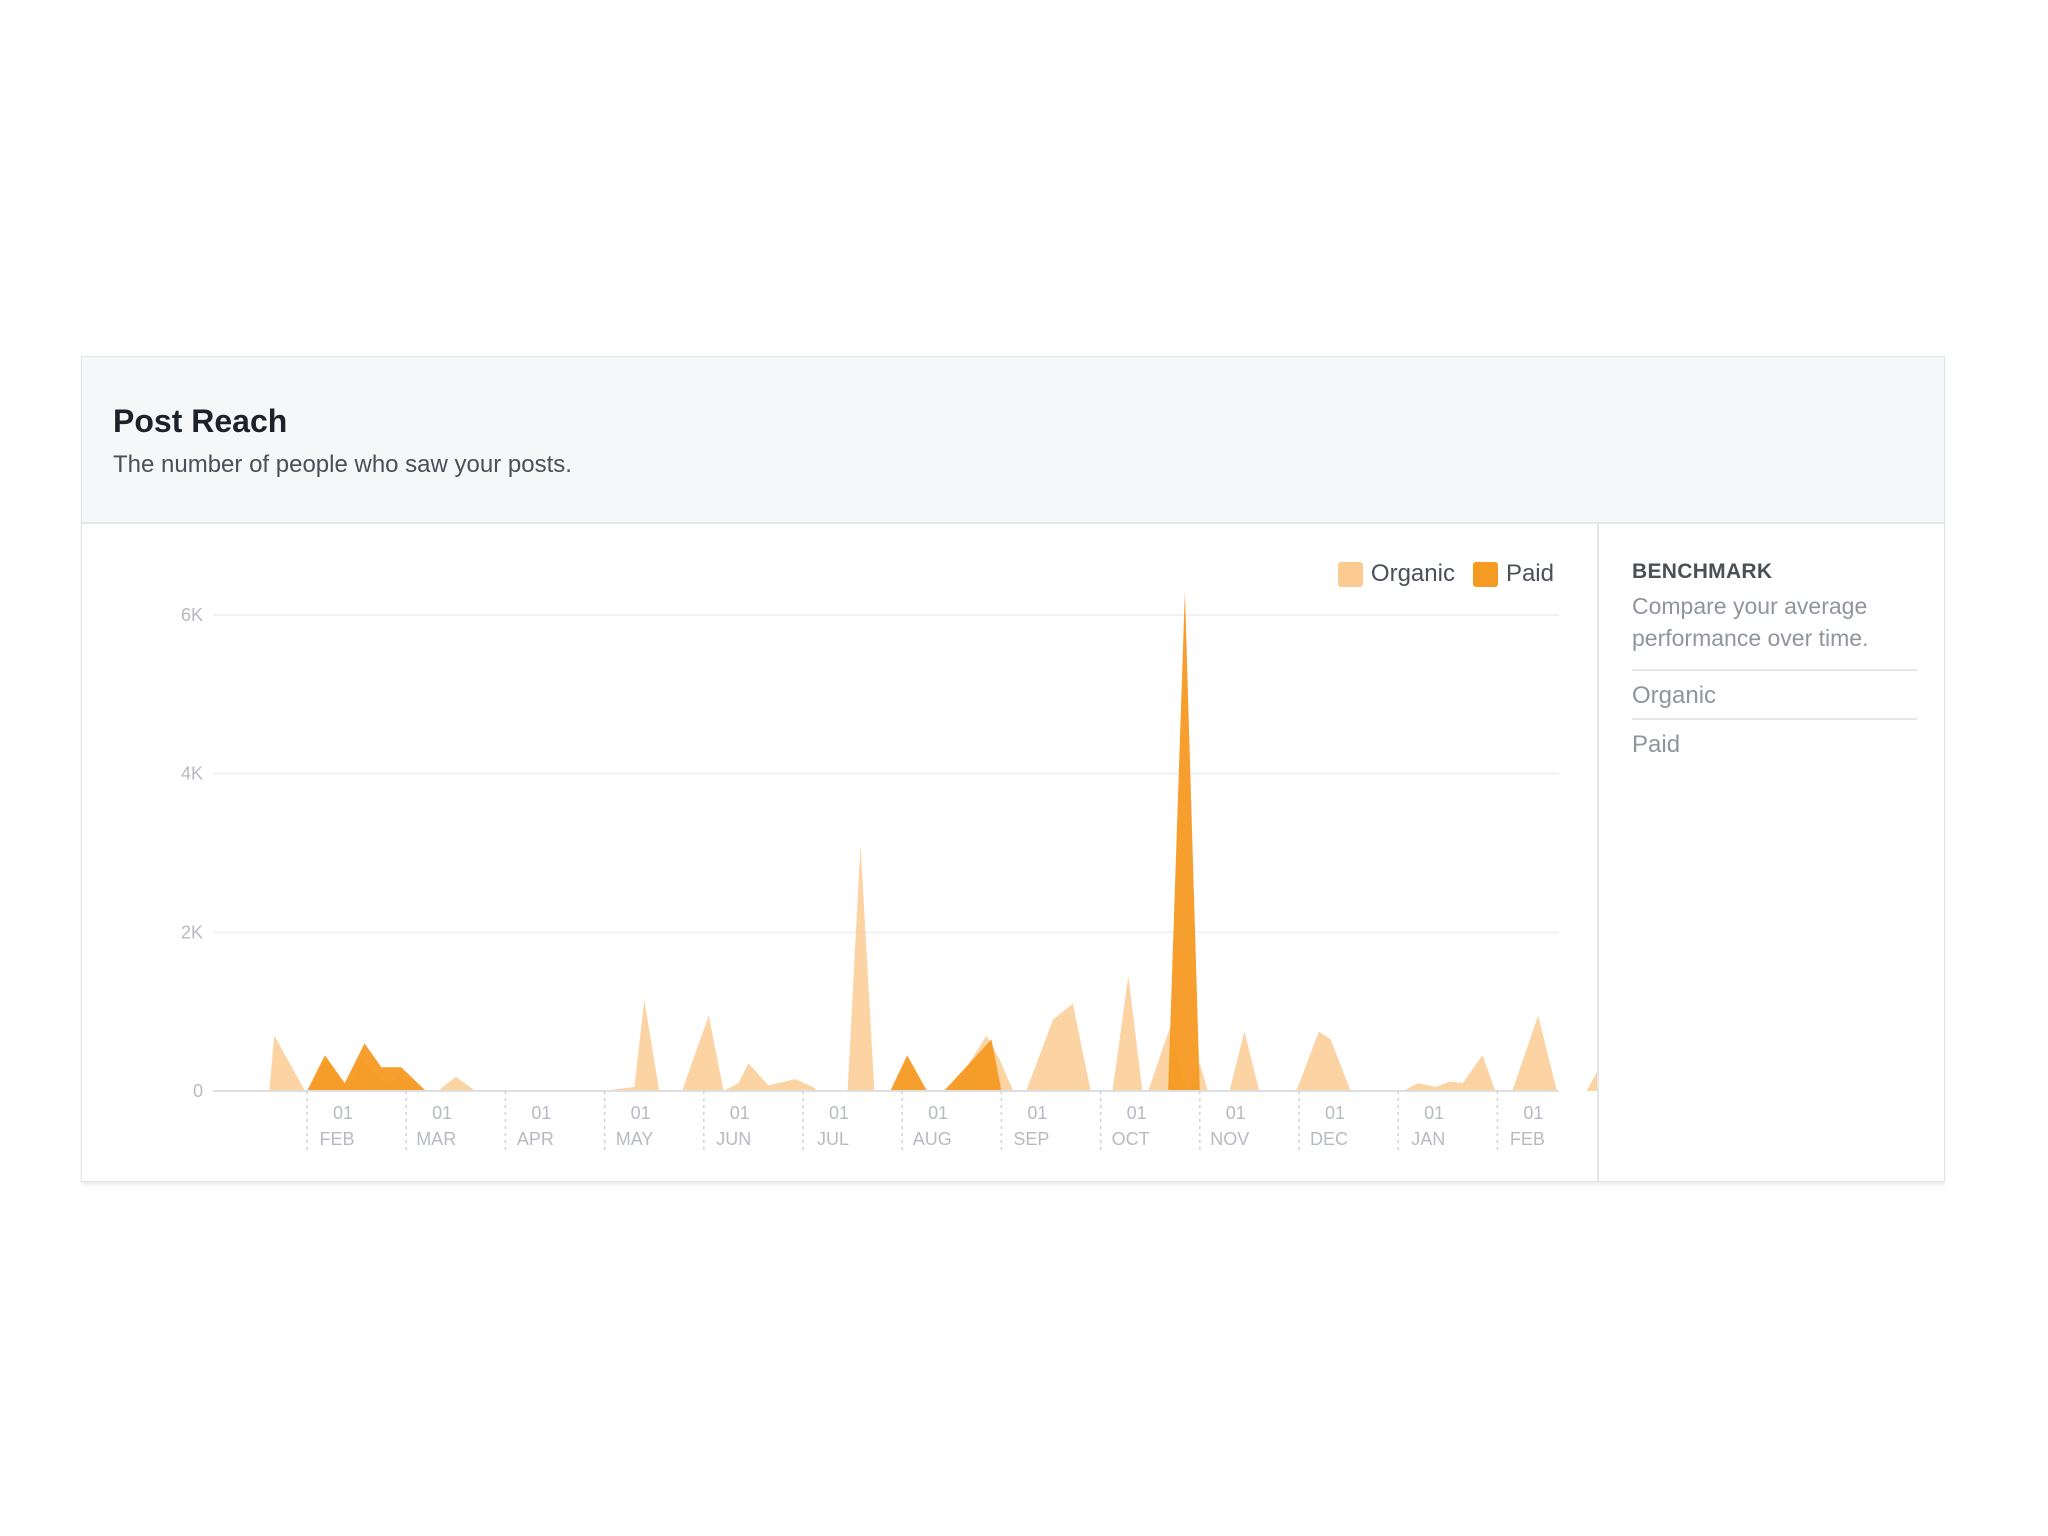 Image resolution: width=2048 pixels, height=1536 pixels. What do you see at coordinates (1229, 1139) in the screenshot?
I see `x-tick-month-label: NOV` at bounding box center [1229, 1139].